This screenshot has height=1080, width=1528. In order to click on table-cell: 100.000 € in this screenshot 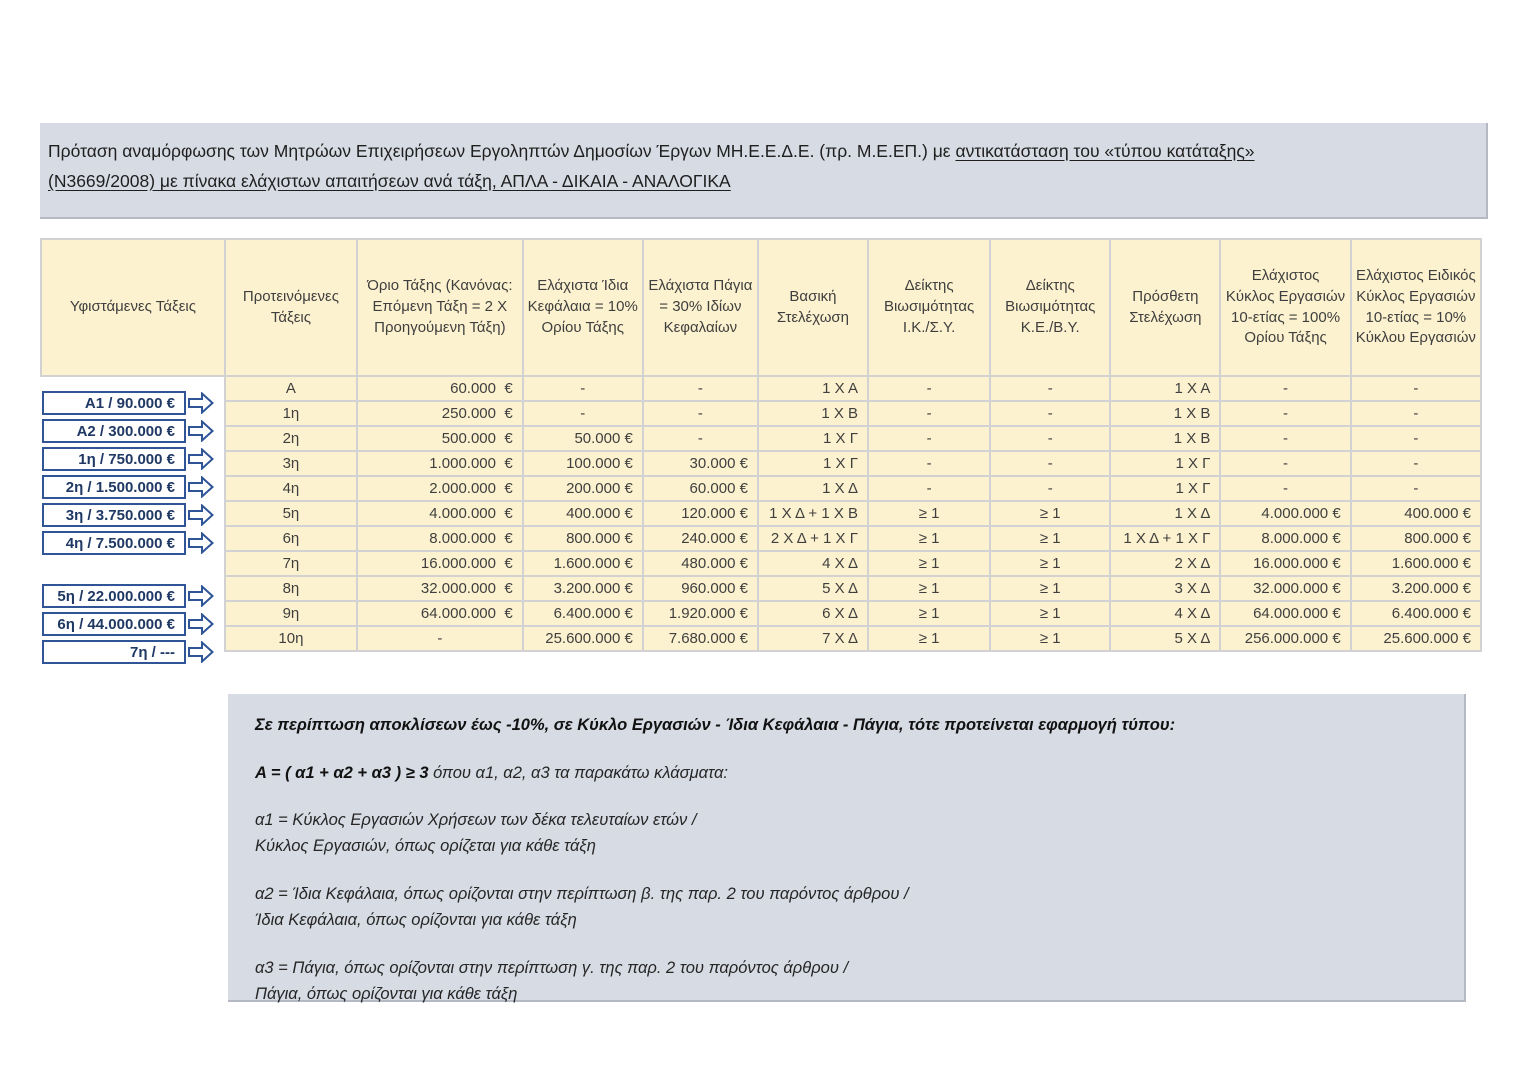, I will do `click(582, 463)`.